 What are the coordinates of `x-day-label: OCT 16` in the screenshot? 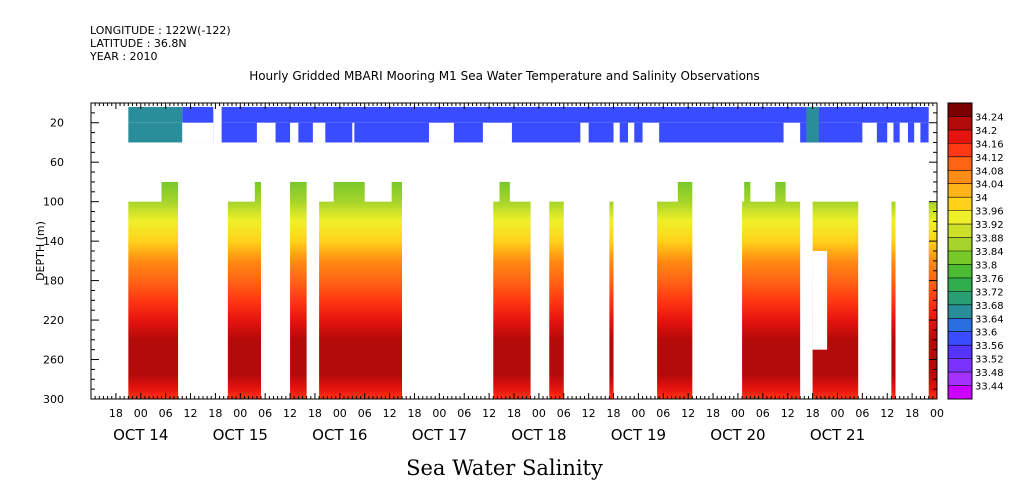 It's located at (339, 435).